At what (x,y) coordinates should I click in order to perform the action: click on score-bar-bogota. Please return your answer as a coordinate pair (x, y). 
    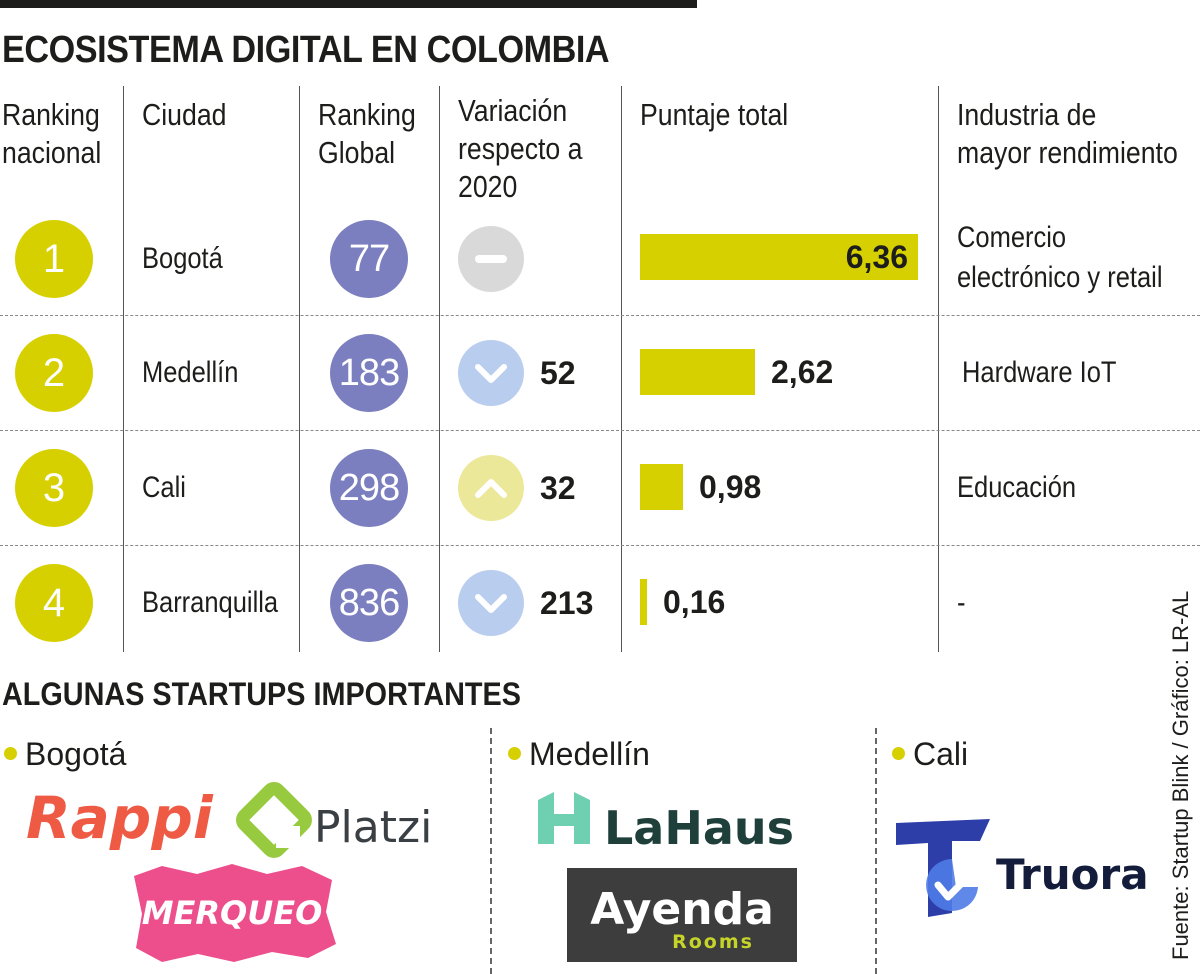
    Looking at the image, I should click on (779, 257).